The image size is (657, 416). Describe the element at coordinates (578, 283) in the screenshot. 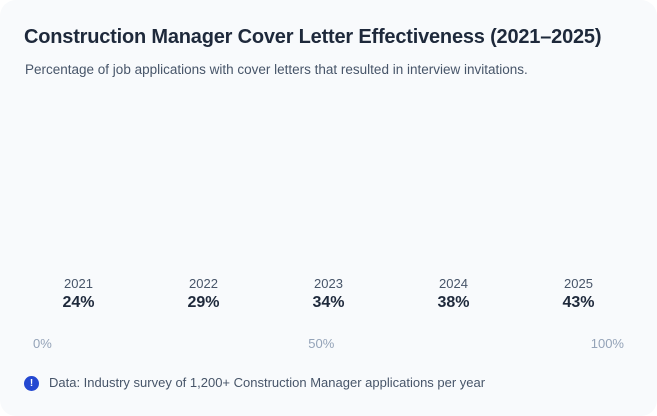

I see `year-label: 2025` at that location.